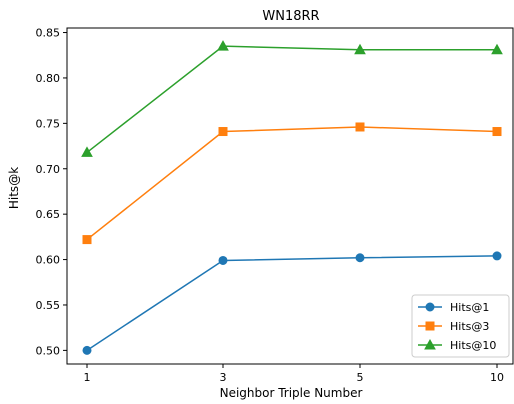 This screenshot has width=514, height=404. I want to click on y-tick-label: 0.50, so click(48, 350).